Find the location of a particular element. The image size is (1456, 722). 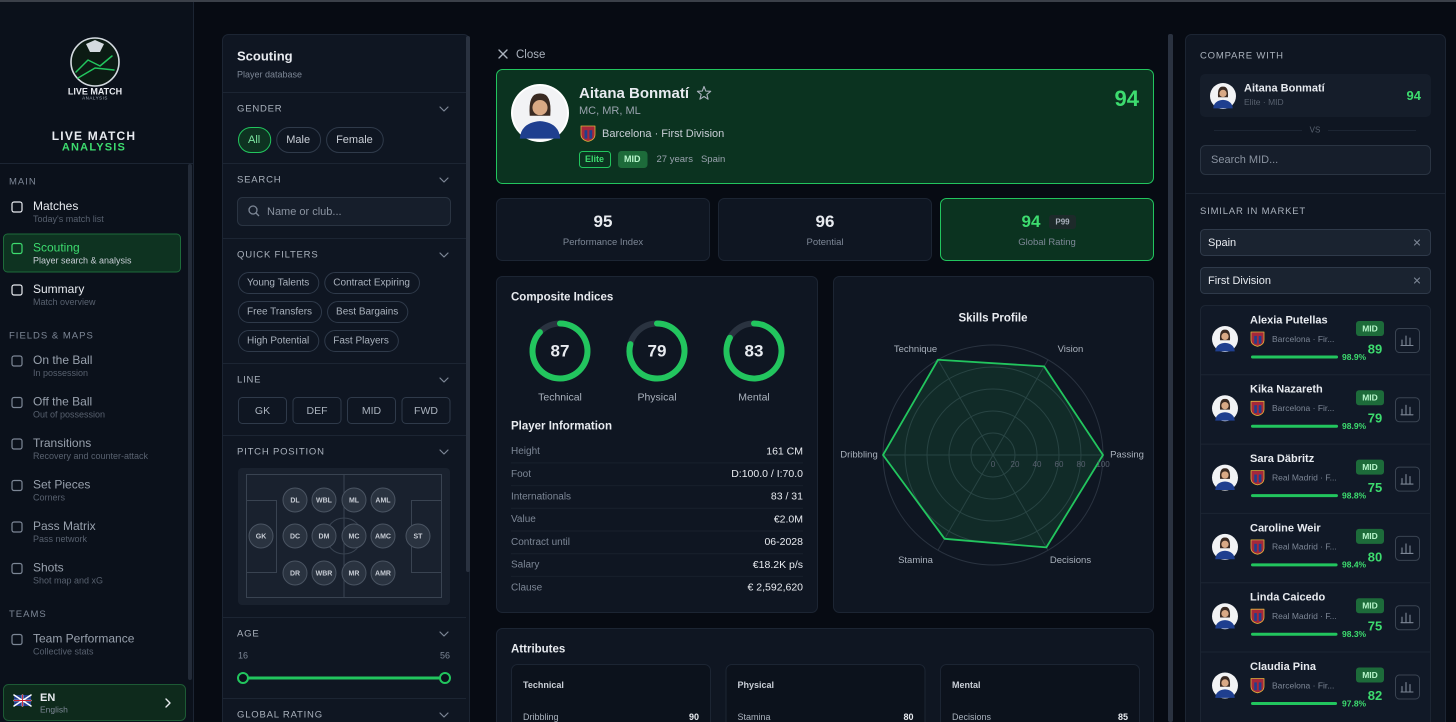

position-label: DC is located at coordinates (295, 536).